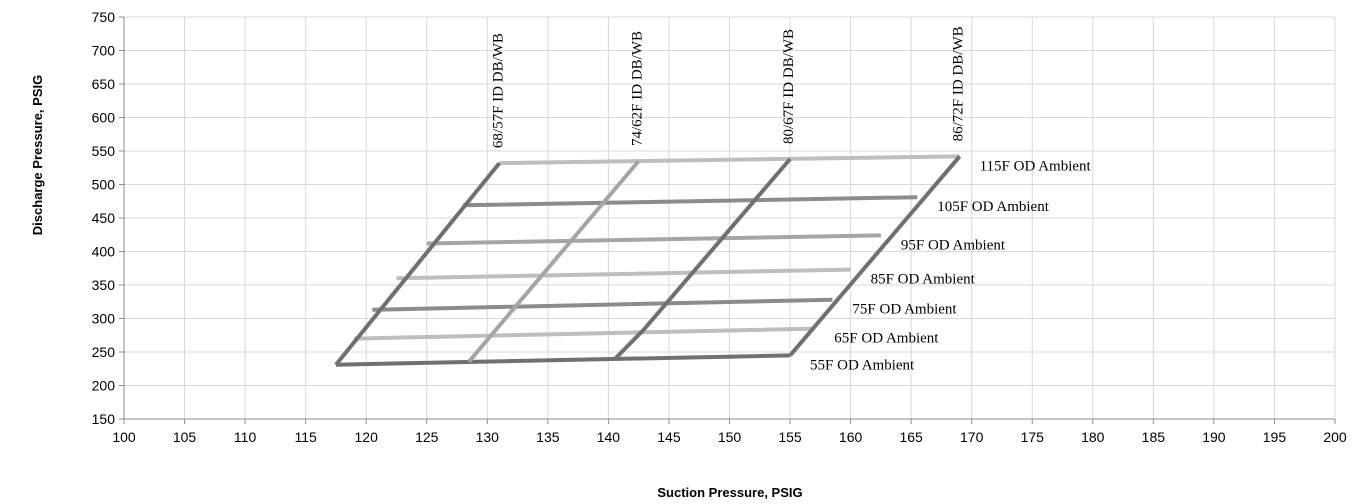 This screenshot has height=504, width=1367. I want to click on x-tick-label: 105, so click(185, 437).